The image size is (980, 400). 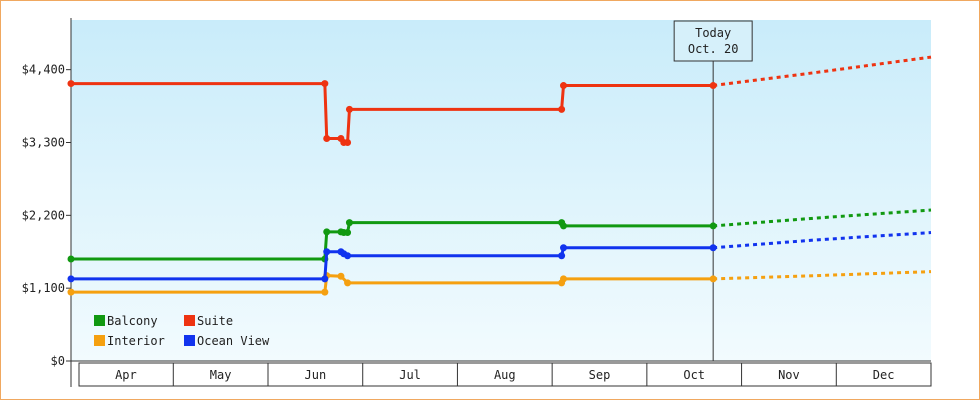 I want to click on legend-label: Balcony, so click(x=132, y=321).